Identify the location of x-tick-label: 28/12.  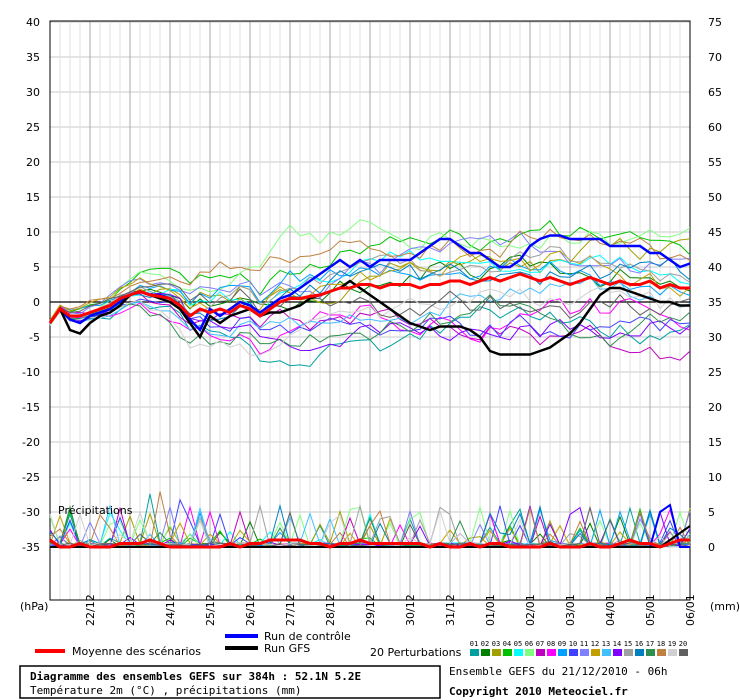
(330, 610).